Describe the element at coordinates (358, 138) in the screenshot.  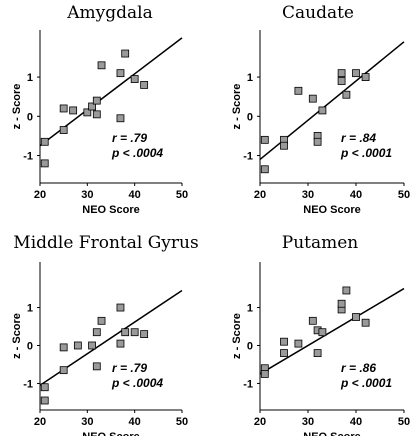
I see `r-value: r = .84` at that location.